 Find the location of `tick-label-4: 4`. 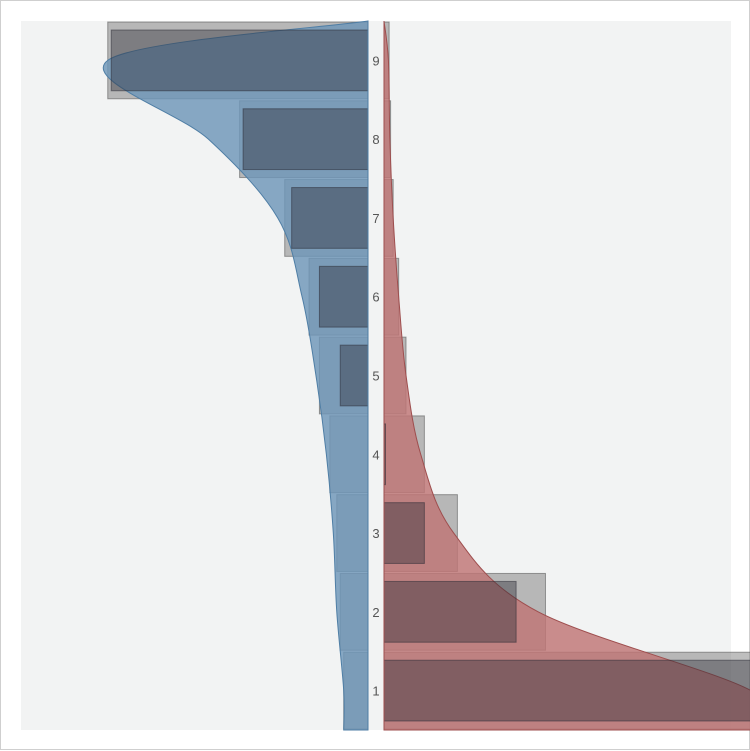

tick-label-4: 4 is located at coordinates (375, 454).